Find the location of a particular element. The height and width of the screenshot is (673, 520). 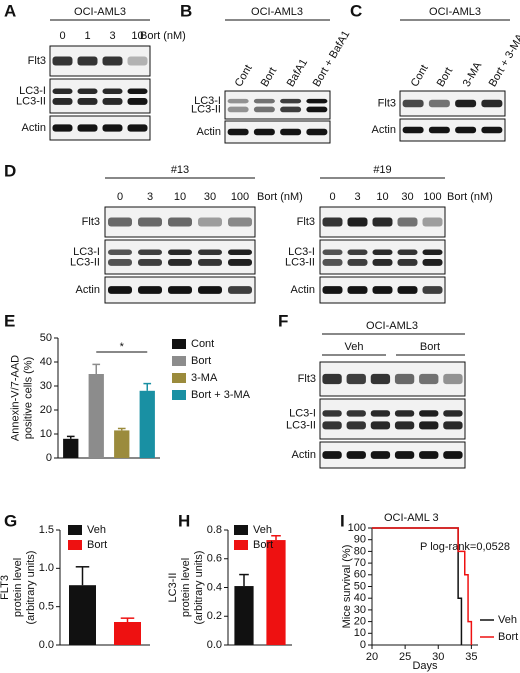

y-tick-label: 40 is located at coordinates (46, 362).